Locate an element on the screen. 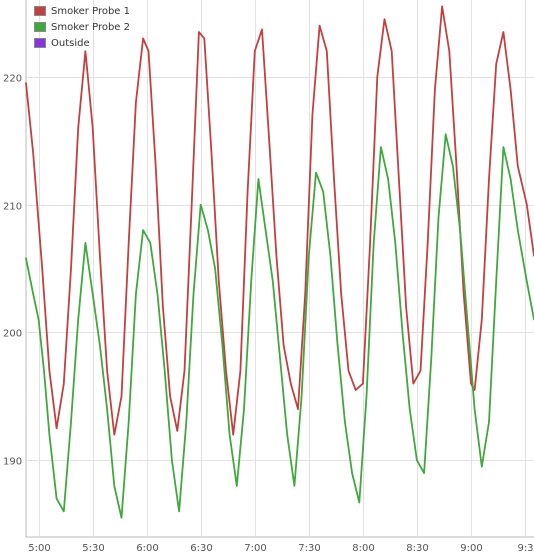 This screenshot has height=558, width=534. legend-label: Smoker Probe 2 is located at coordinates (90, 27).